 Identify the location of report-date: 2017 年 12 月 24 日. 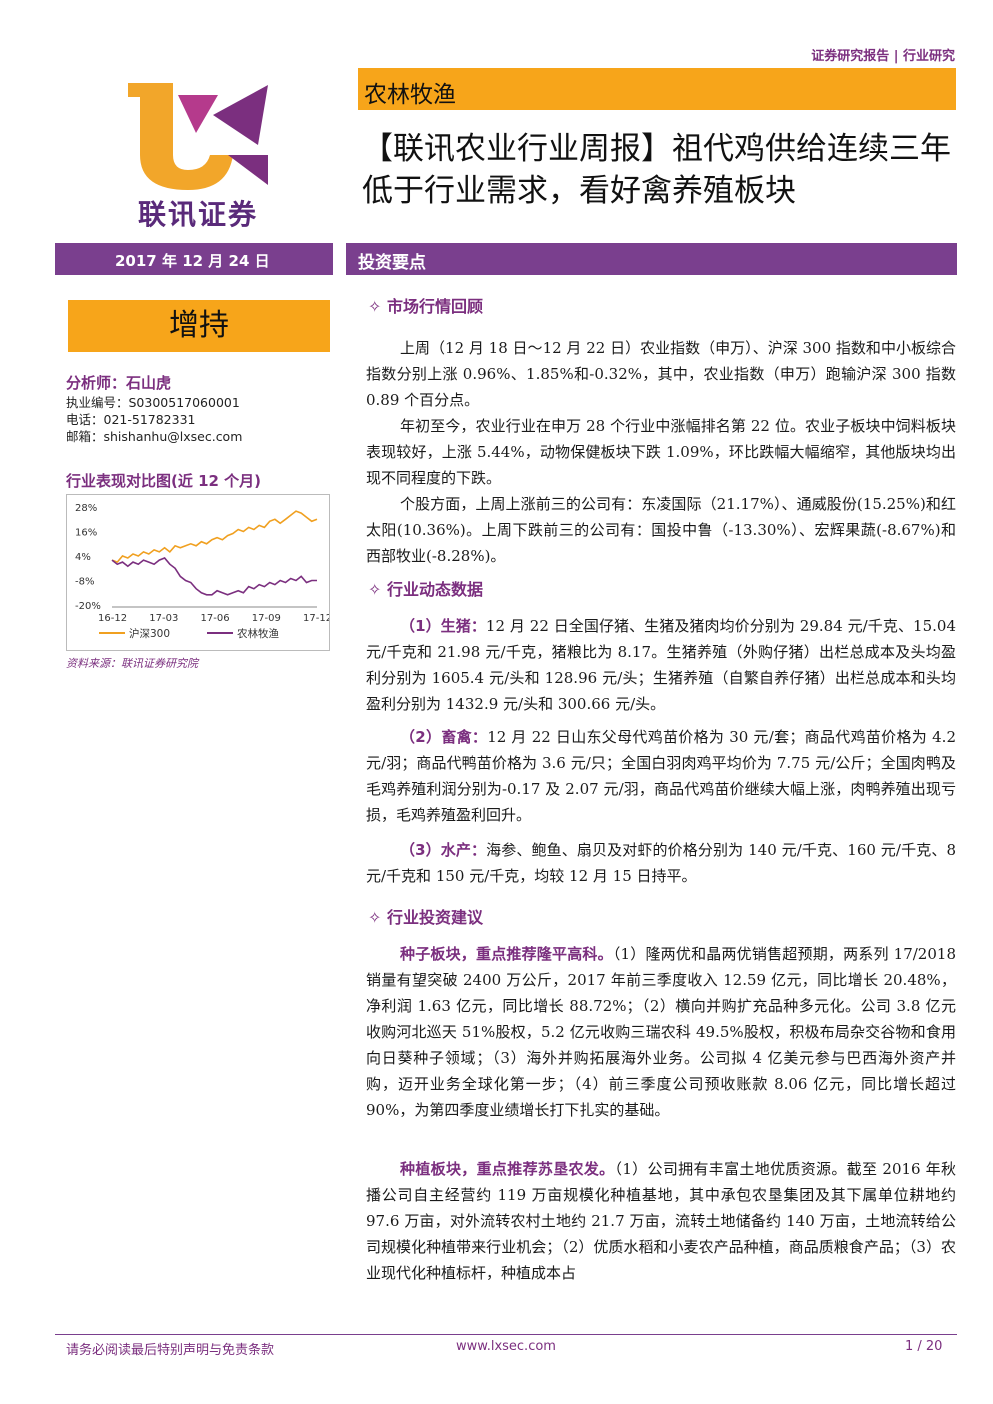
(192, 261).